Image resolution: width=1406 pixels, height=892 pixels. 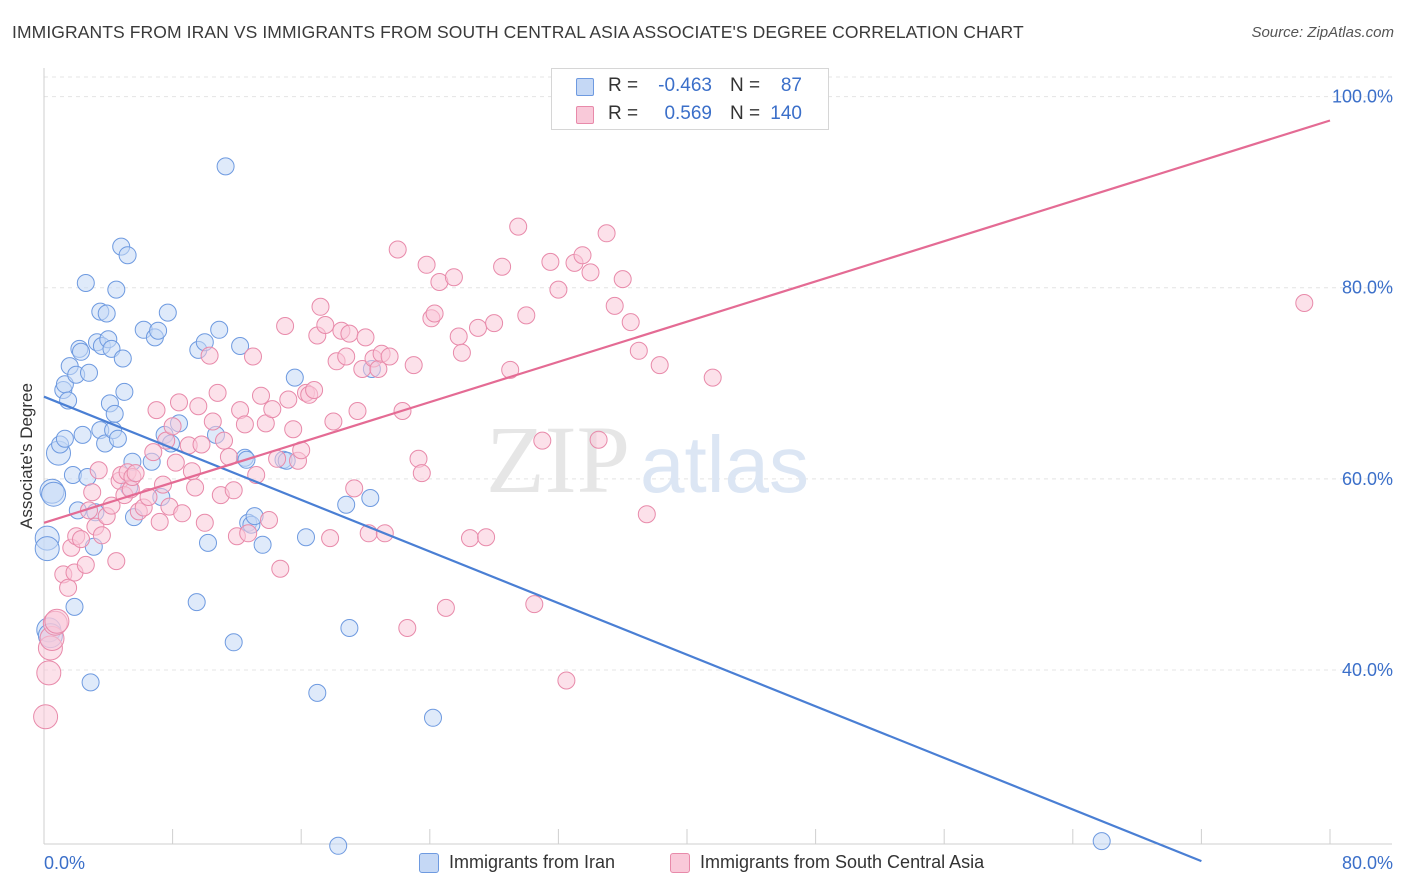 I want to click on y-tick-label: 80.0%, so click(x=1367, y=288).